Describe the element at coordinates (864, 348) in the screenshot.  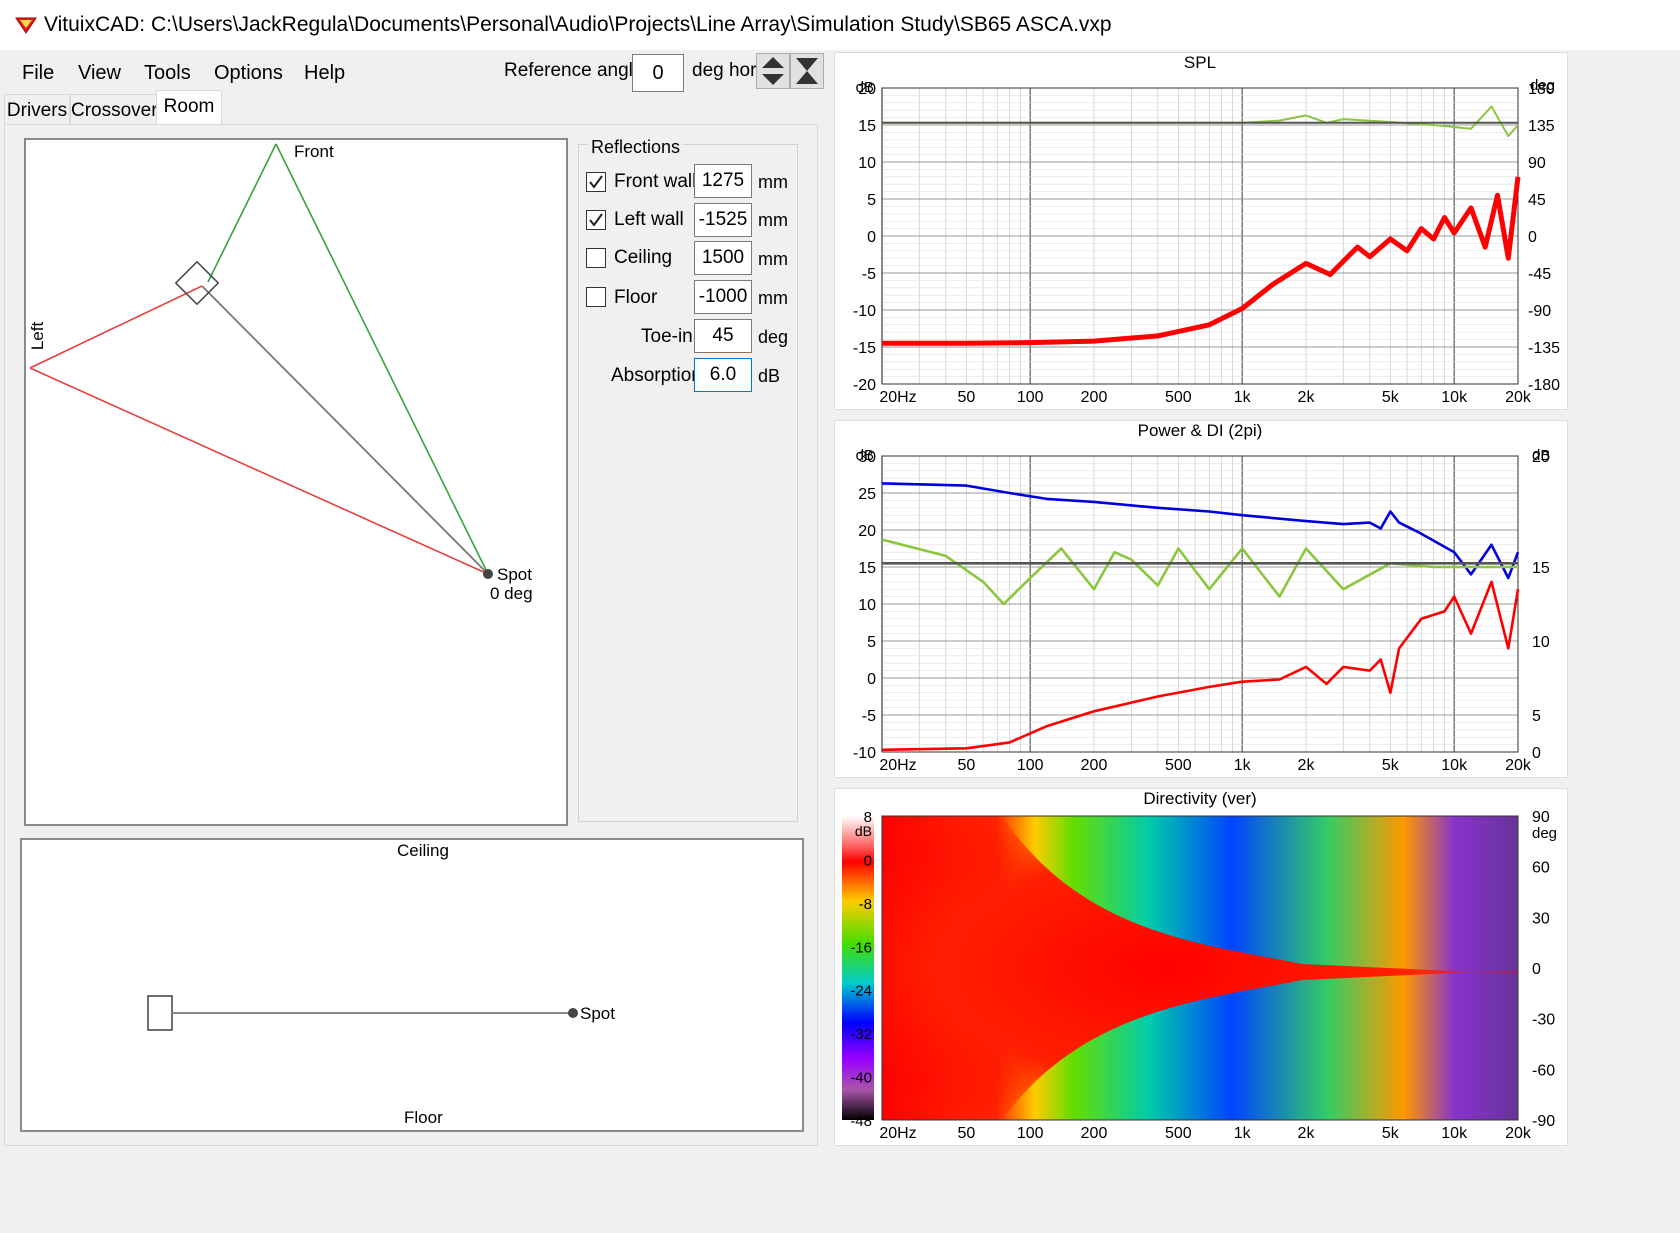
I see `y-left-tick-label: -15` at that location.